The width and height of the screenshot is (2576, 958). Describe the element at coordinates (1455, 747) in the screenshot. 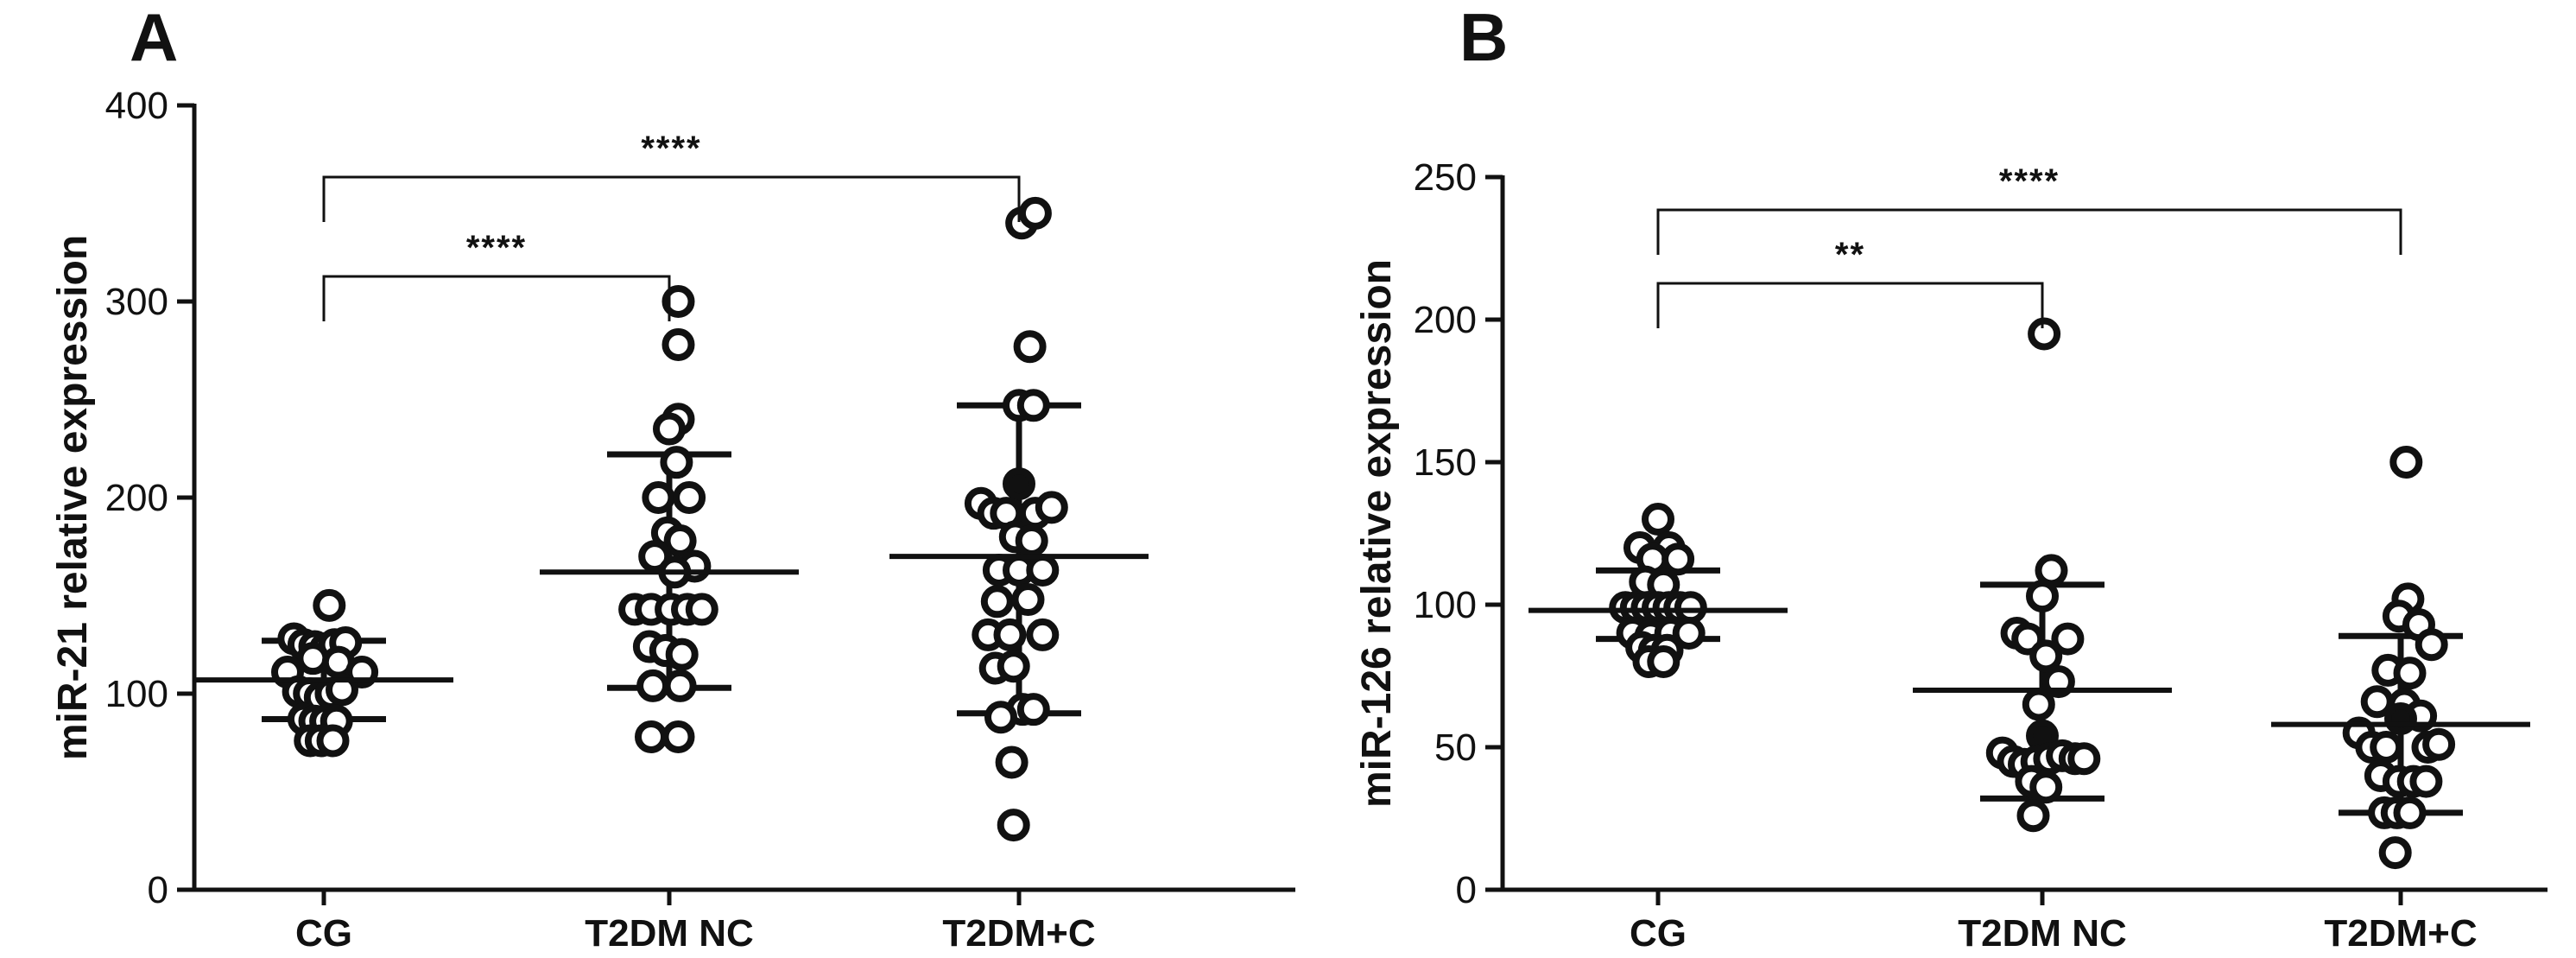

I see `y-tick-label: 50` at that location.